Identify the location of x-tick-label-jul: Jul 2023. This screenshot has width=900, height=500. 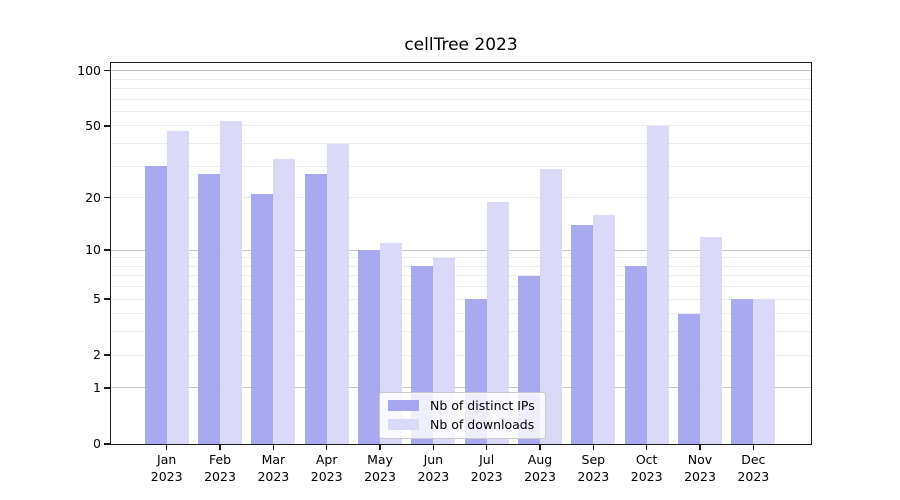
(487, 468).